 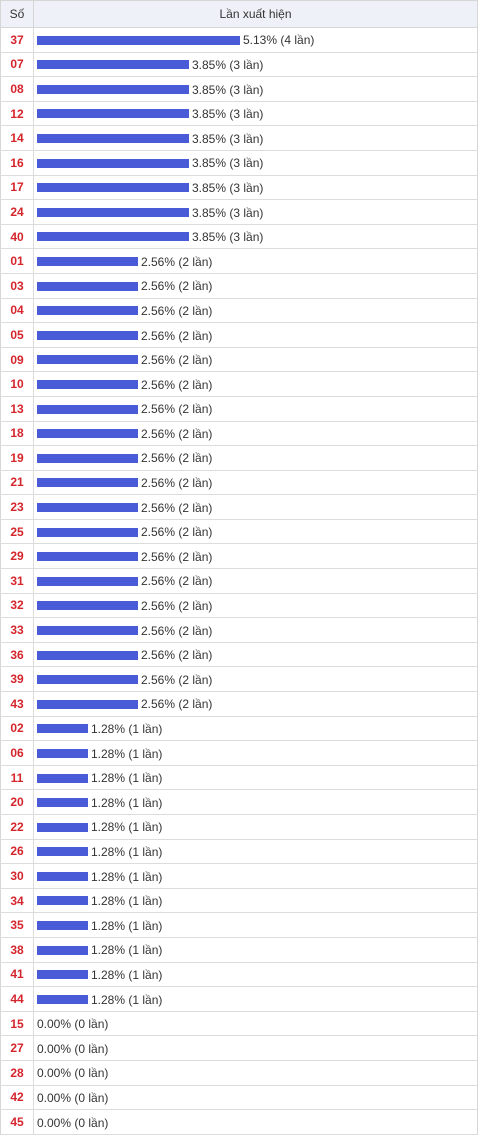 What do you see at coordinates (255, 1048) in the screenshot?
I see `bar-cell: 0.00% (0 lần)` at bounding box center [255, 1048].